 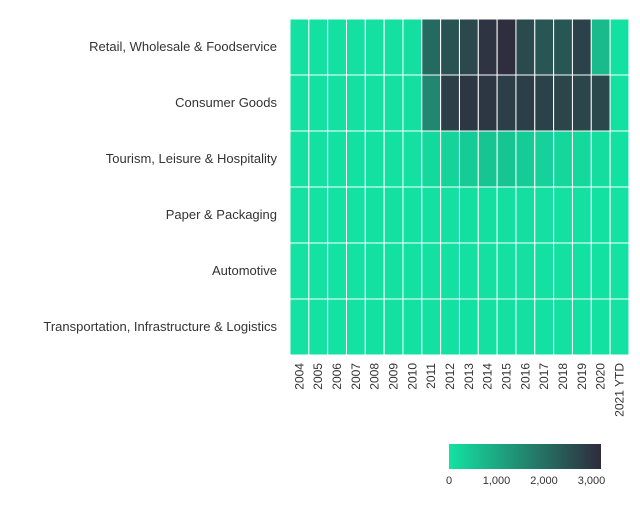 I want to click on column-label: 2016, so click(x=525, y=376).